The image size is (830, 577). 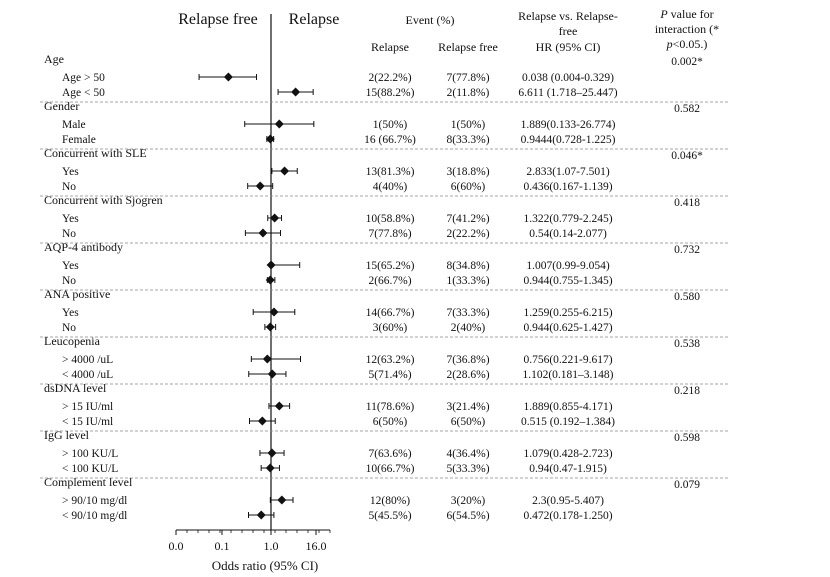 I want to click on hr-ci-value: 0.515 (0.192–1.384), so click(x=568, y=422).